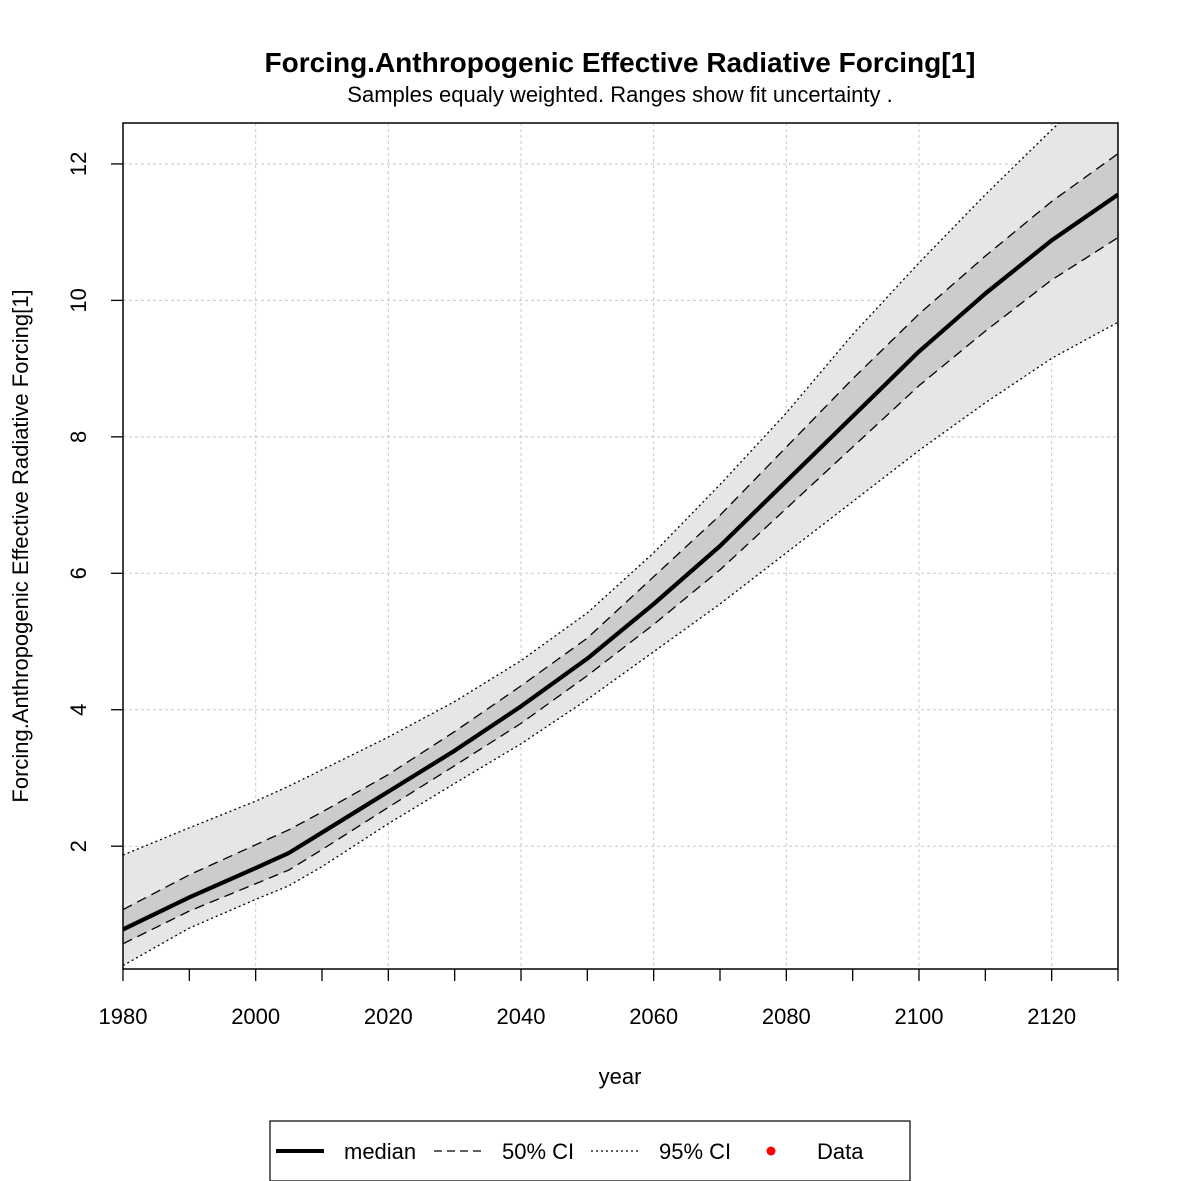 The image size is (1181, 1181). What do you see at coordinates (78, 710) in the screenshot?
I see `y-tick-label: 4` at bounding box center [78, 710].